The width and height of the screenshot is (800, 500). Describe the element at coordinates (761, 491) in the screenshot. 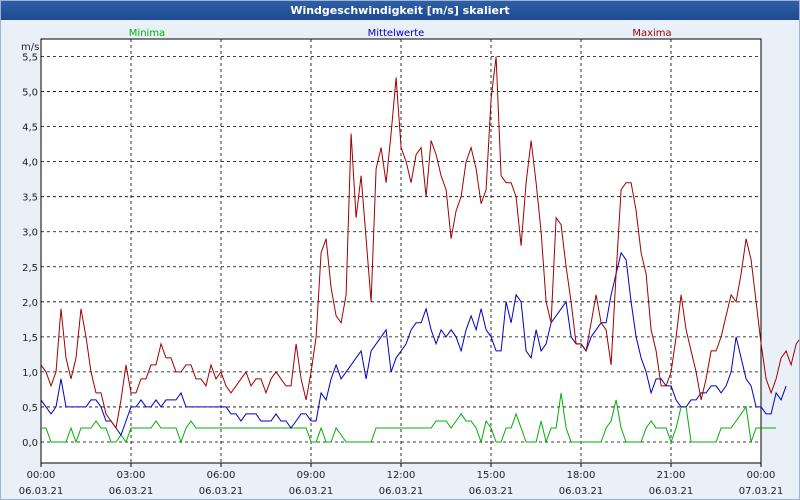

I see `x-tick-date: 07.03.21` at that location.